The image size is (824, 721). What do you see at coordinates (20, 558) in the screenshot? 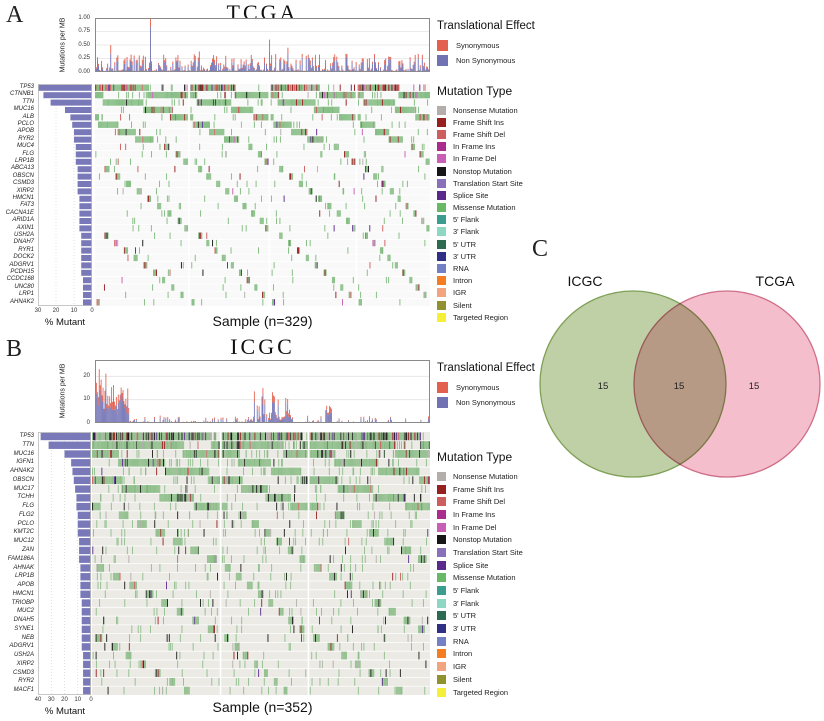
I see `gene-label: FAM186A` at bounding box center [20, 558].